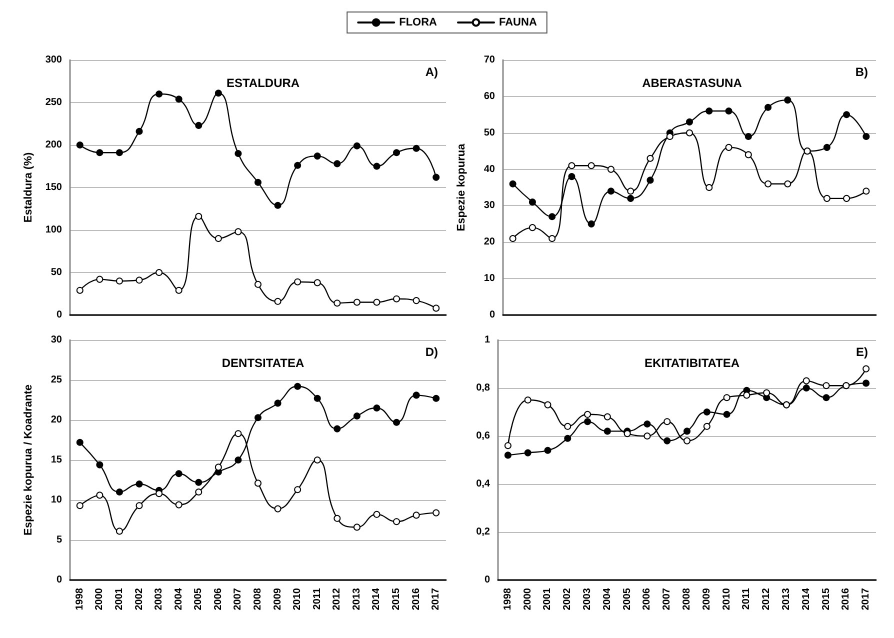  I want to click on annotation: E), so click(862, 352).